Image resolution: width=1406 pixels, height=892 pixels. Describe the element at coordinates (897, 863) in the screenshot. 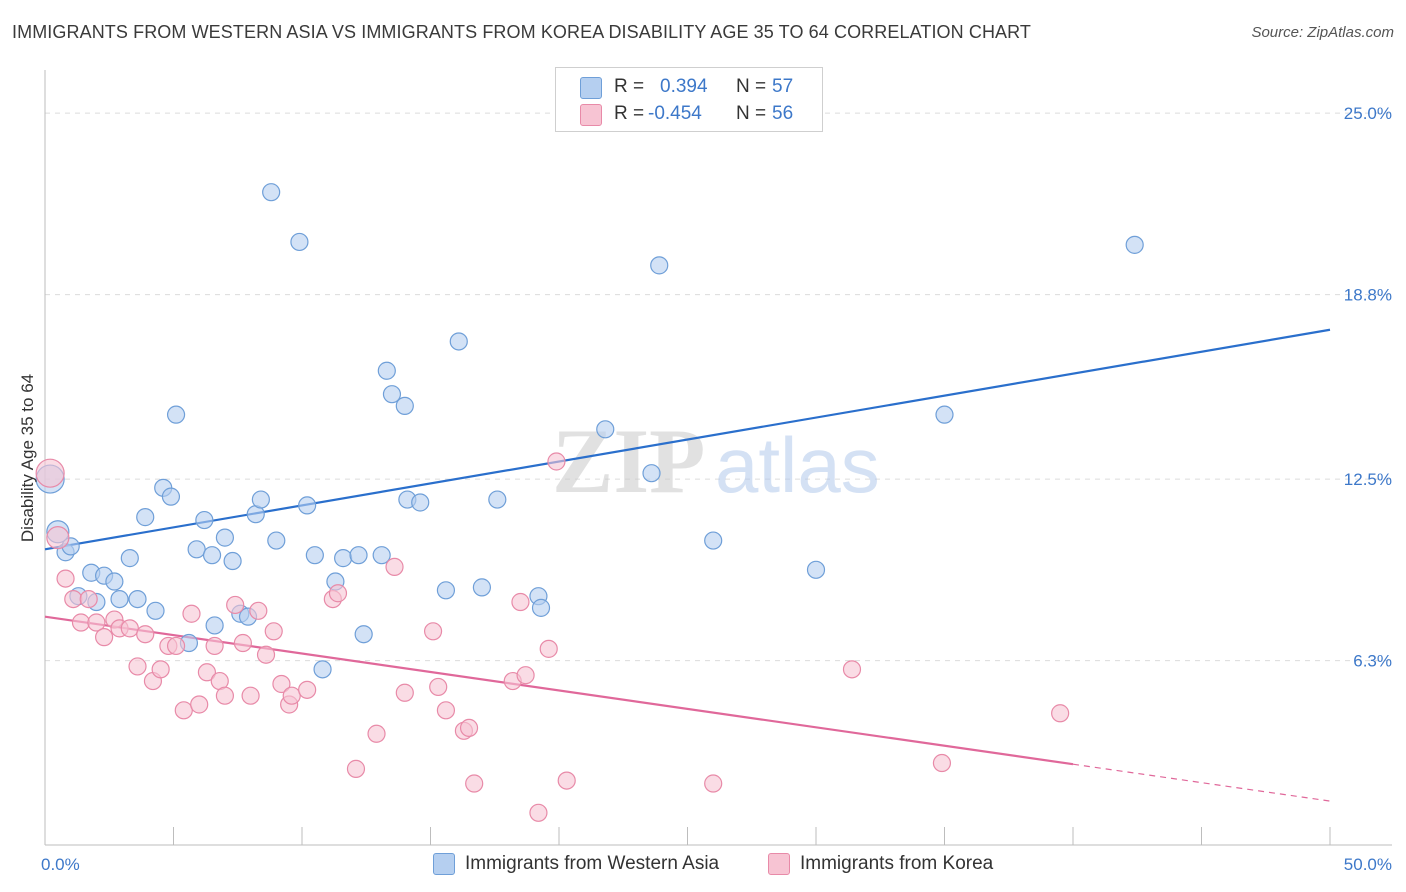

I see `legend-label-korea: Immigrants from Korea` at that location.